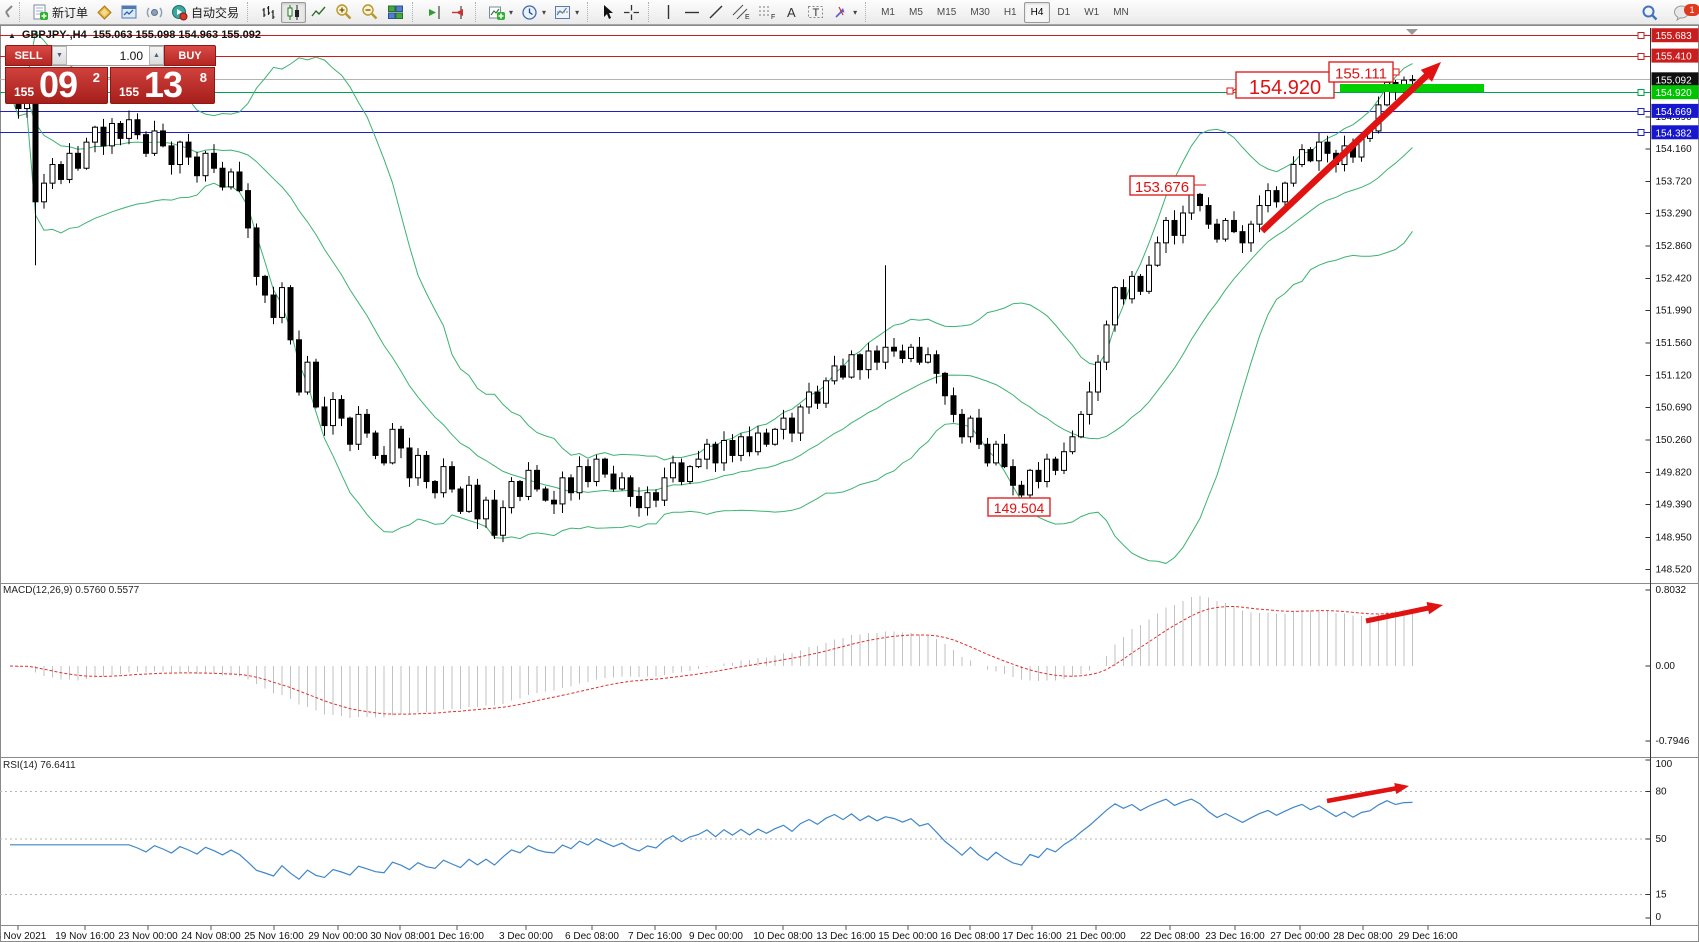 Image resolution: width=1699 pixels, height=942 pixels. Describe the element at coordinates (1235, 936) in the screenshot. I see `time-label: 23 Dec 16:00` at that location.